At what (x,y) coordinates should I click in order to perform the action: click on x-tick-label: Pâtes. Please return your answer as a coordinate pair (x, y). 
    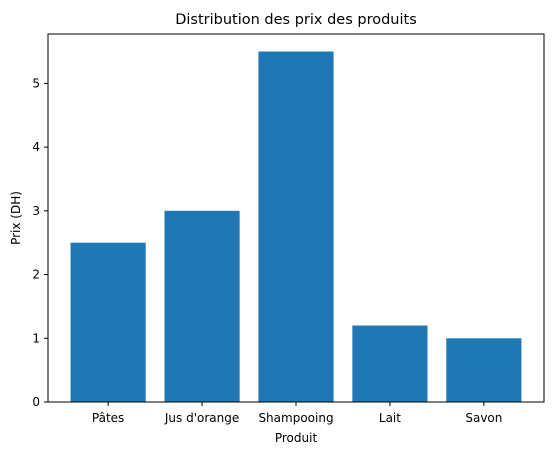
    Looking at the image, I should click on (108, 418).